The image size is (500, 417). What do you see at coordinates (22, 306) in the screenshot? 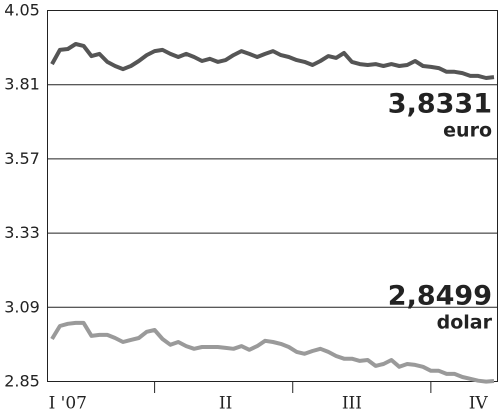
I see `y-tick-label: 3.09` at bounding box center [22, 306].